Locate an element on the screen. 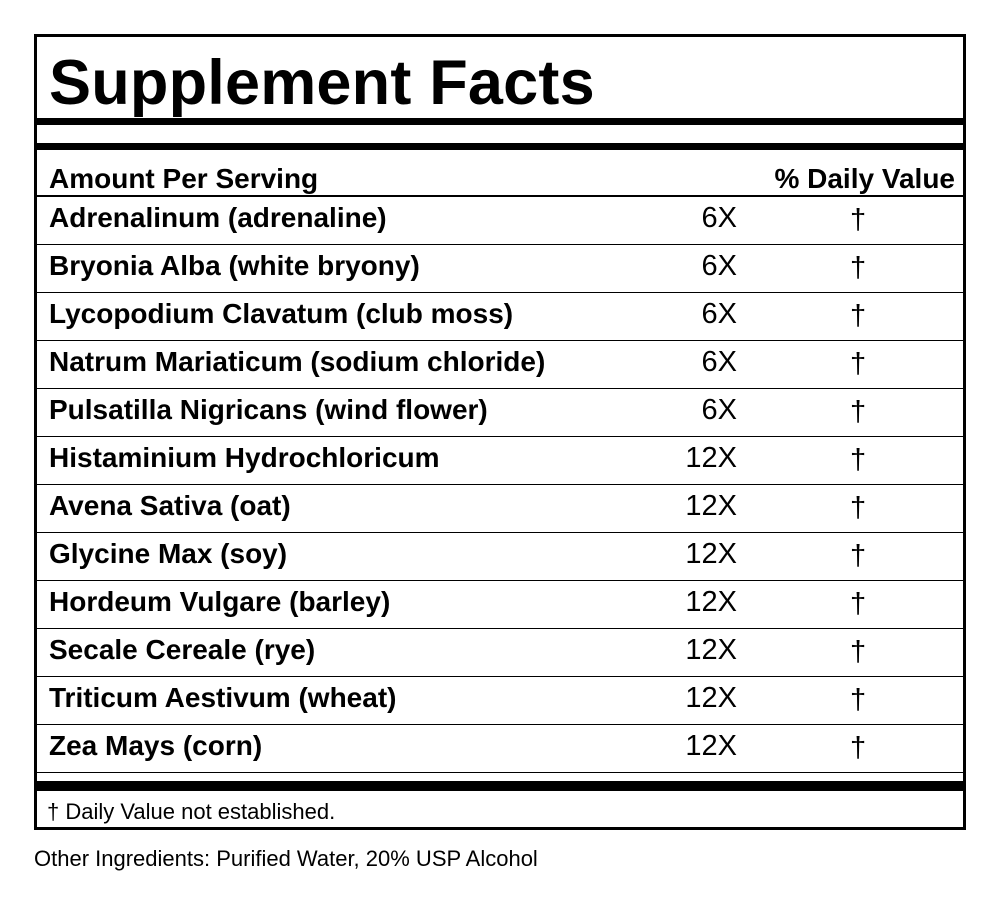 This screenshot has width=1000, height=906. ingredient-name: Hordeum Vulgare (barley) is located at coordinates (220, 601).